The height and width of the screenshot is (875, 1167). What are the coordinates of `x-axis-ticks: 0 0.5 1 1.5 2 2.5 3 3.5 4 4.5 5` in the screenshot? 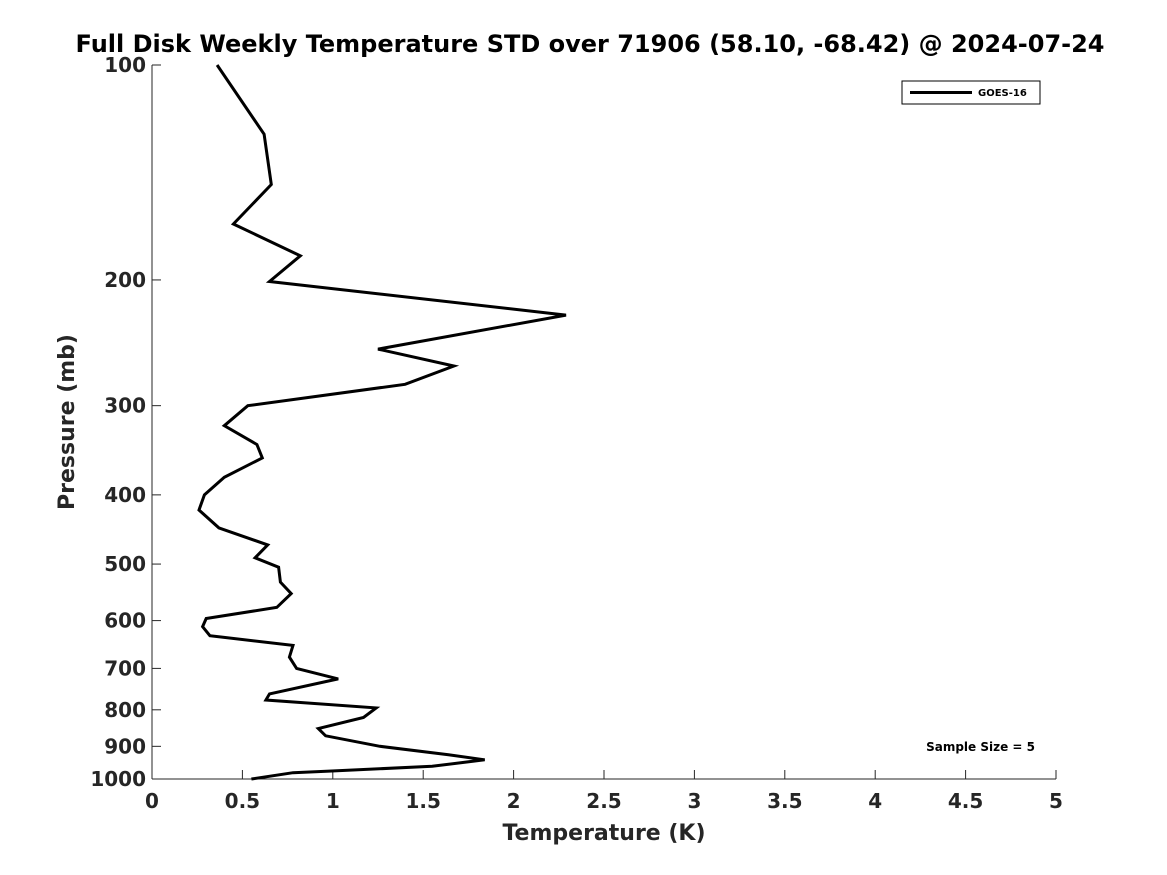 It's located at (604, 791).